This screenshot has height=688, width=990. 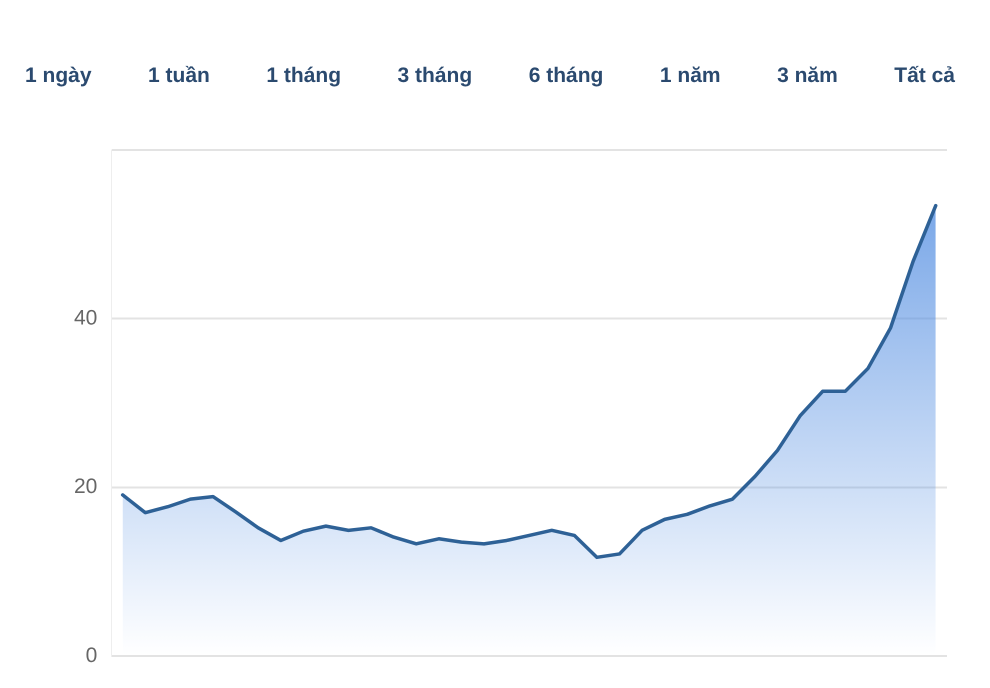 I want to click on y-tick-label: 0, so click(x=92, y=655).